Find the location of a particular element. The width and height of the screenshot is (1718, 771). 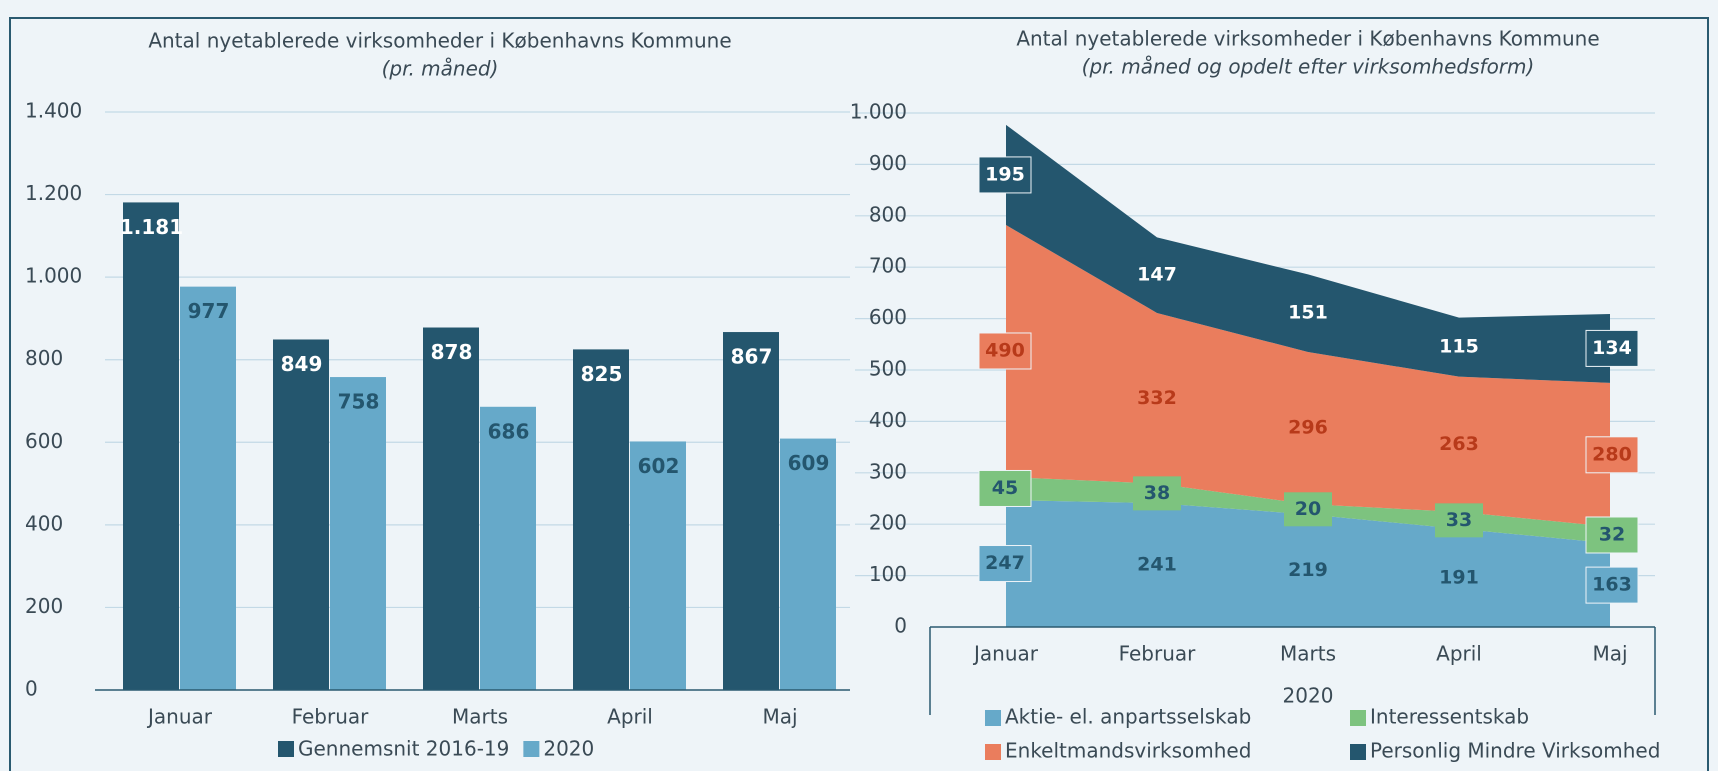

value-label: 32 is located at coordinates (1612, 534).